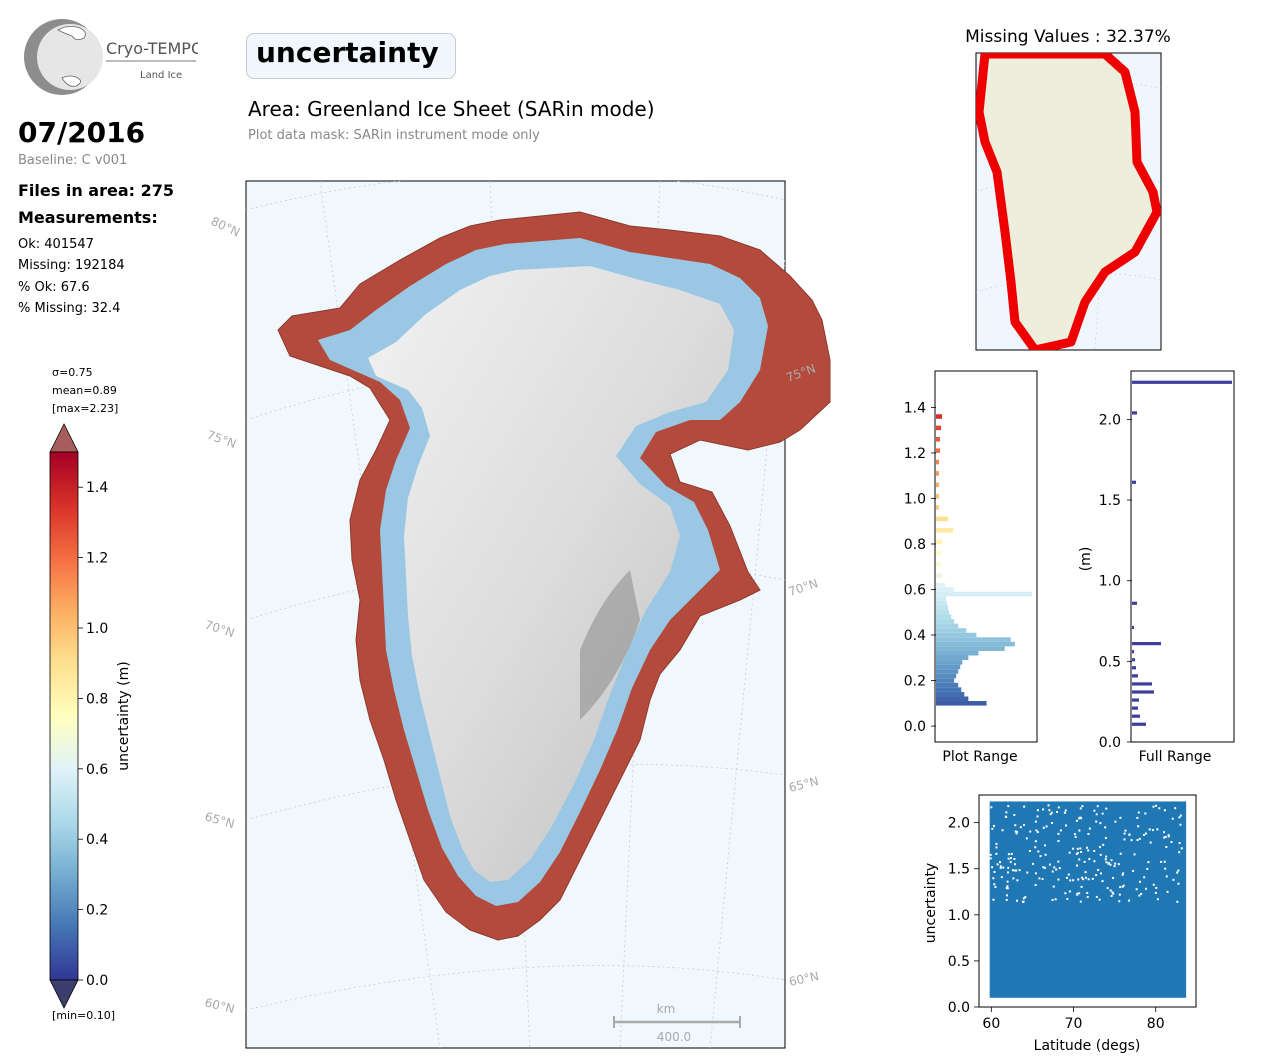  I want to click on histogram-tick: 1.5, so click(1110, 501).